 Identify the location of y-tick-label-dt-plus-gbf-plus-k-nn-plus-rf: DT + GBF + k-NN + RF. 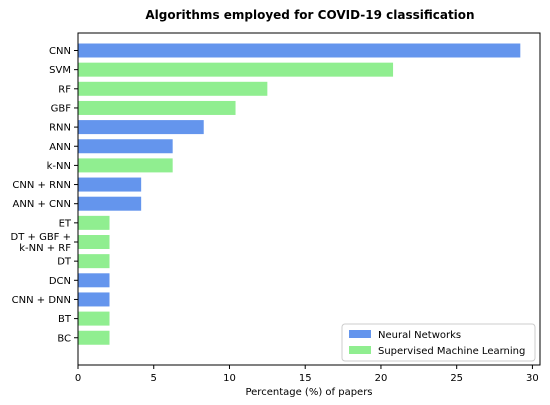
(41, 243).